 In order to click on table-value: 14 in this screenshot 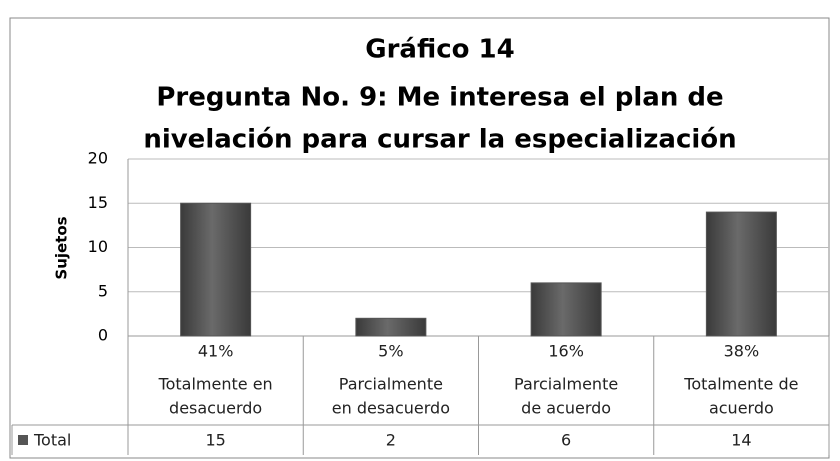, I will do `click(741, 440)`.